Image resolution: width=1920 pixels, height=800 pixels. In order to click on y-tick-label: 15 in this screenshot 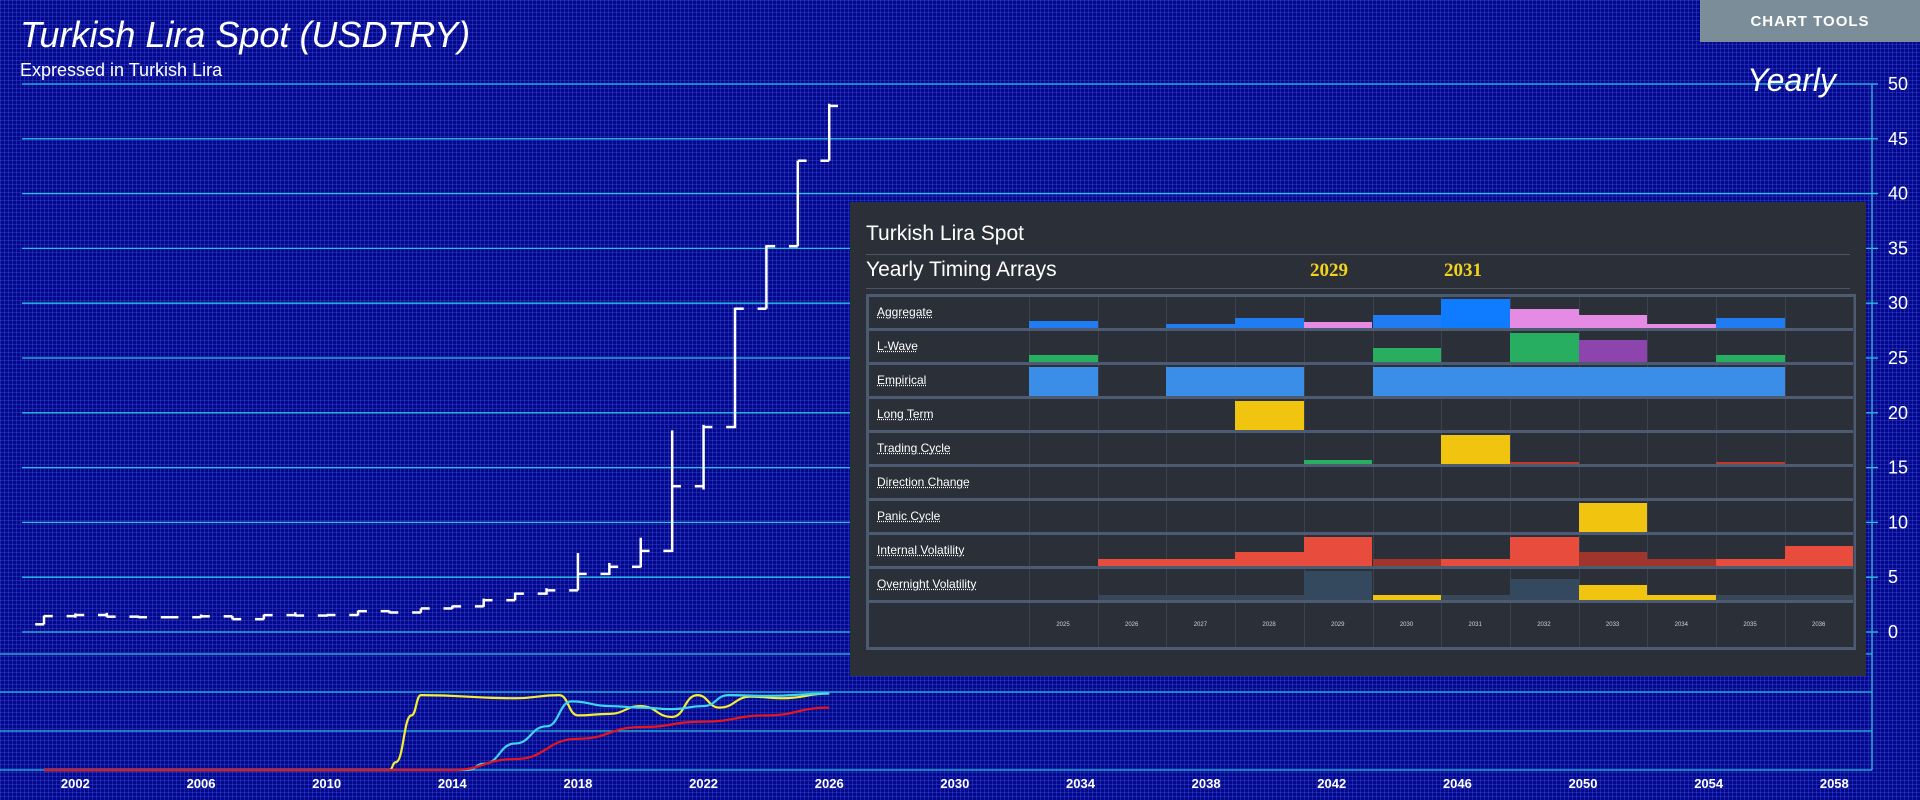, I will do `click(1898, 468)`.